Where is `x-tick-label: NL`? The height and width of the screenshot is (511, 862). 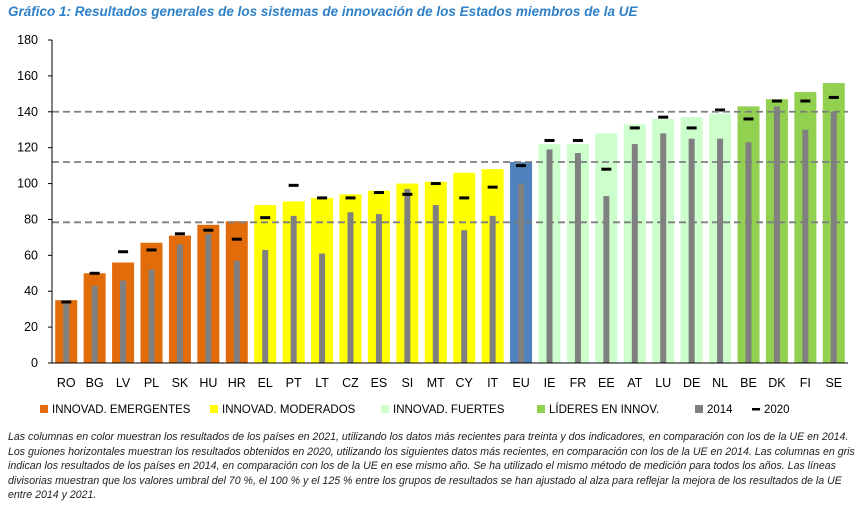 x-tick-label: NL is located at coordinates (720, 383).